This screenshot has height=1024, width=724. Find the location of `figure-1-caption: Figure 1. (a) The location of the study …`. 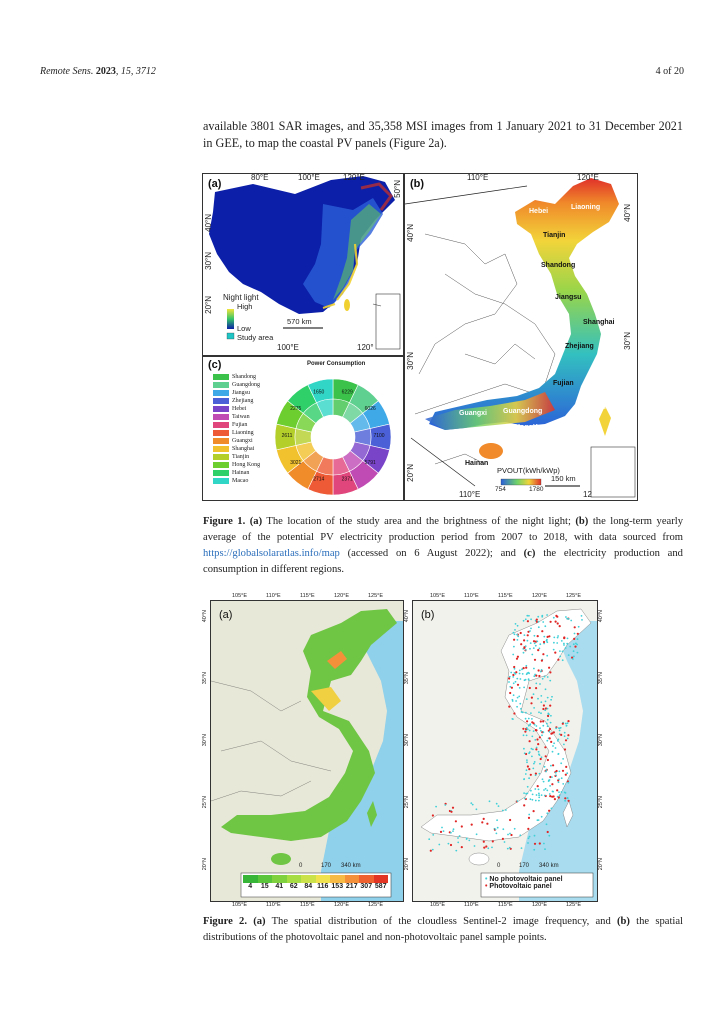

figure-1-caption: Figure 1. (a) The location of the study … is located at coordinates (443, 546).